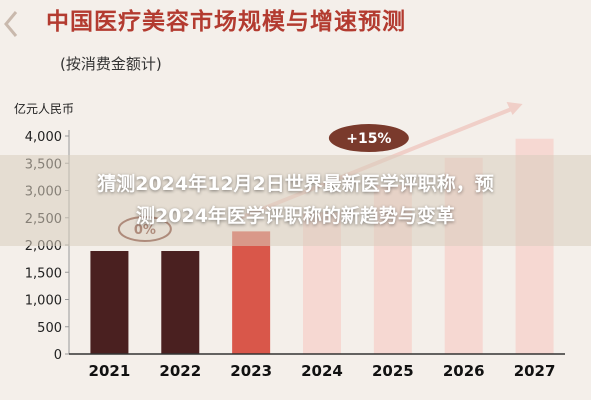 The width and height of the screenshot is (591, 400). I want to click on x-tick-label: 2022, so click(180, 371).